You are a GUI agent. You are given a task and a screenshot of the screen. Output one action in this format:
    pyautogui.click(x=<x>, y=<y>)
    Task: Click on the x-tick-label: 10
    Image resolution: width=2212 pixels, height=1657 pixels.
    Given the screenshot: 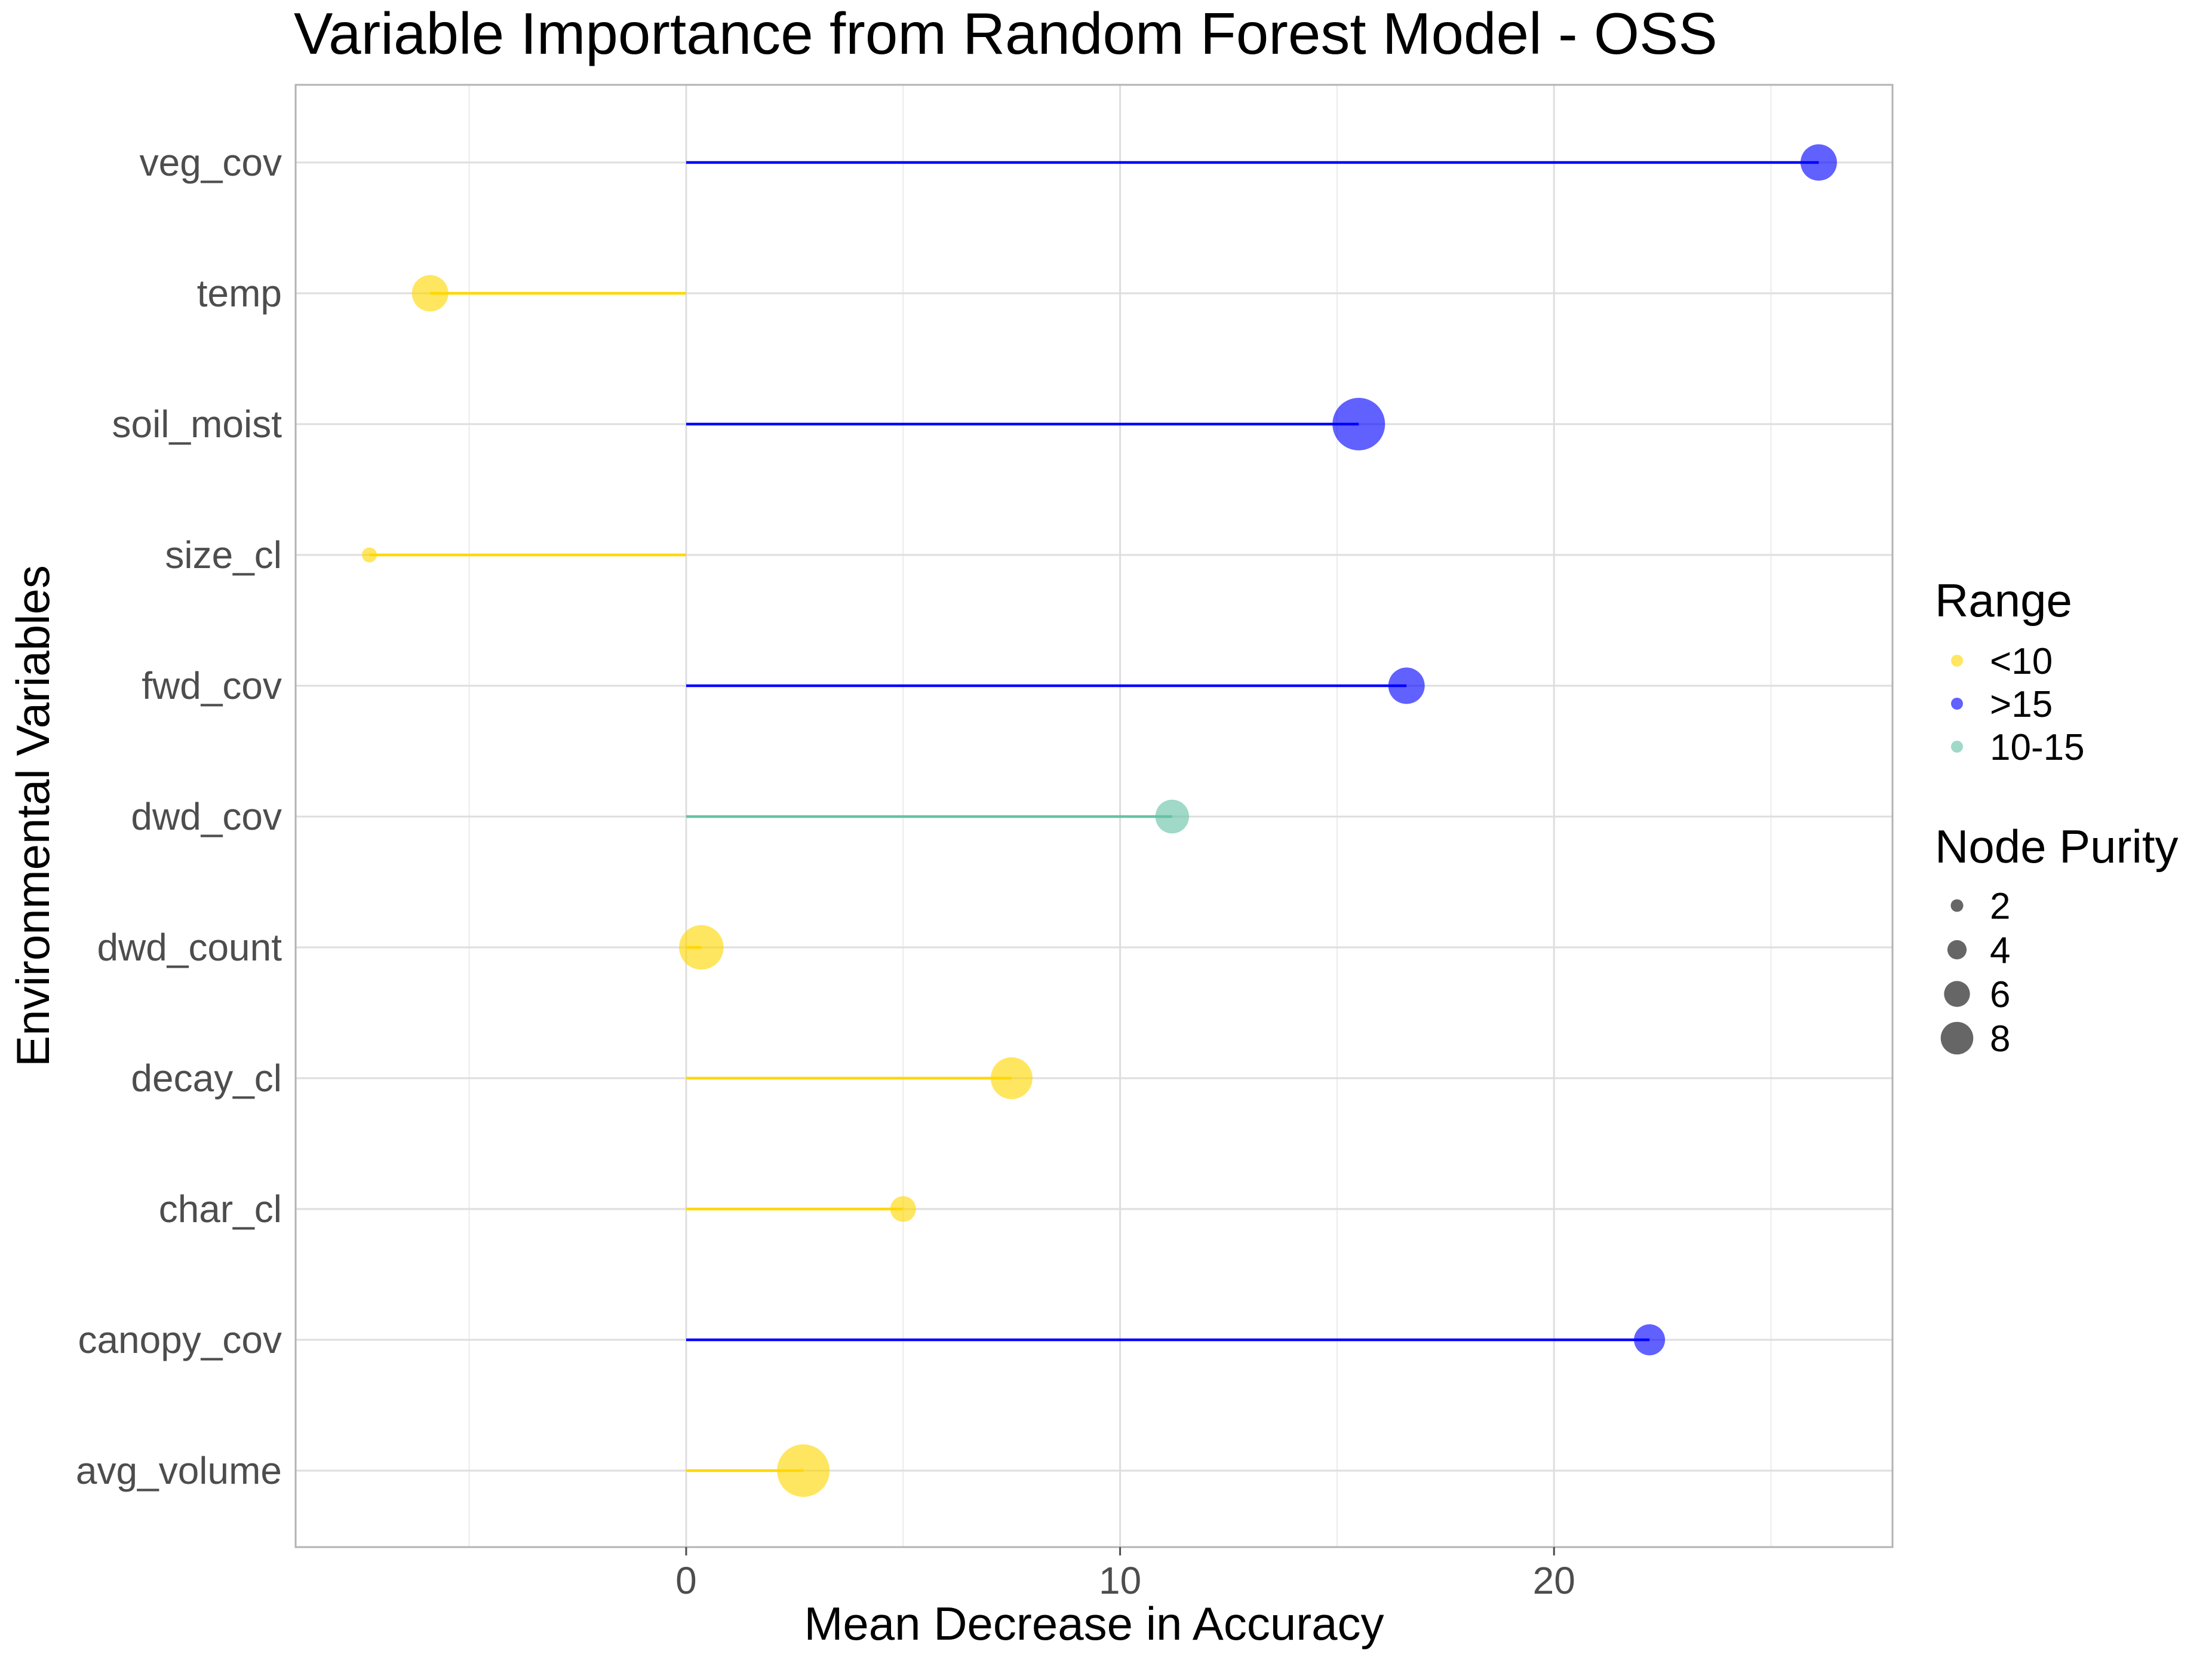 What is the action you would take?
    pyautogui.click(x=1120, y=1581)
    